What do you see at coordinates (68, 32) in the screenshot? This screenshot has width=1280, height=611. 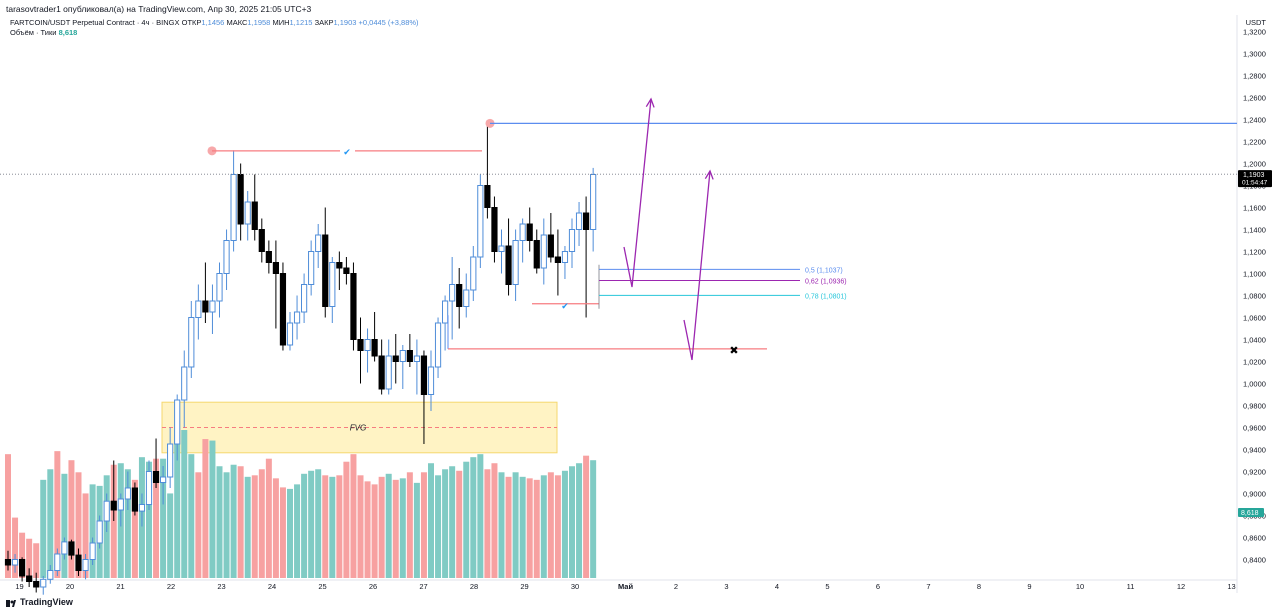 I see `volume-value: 8,618` at bounding box center [68, 32].